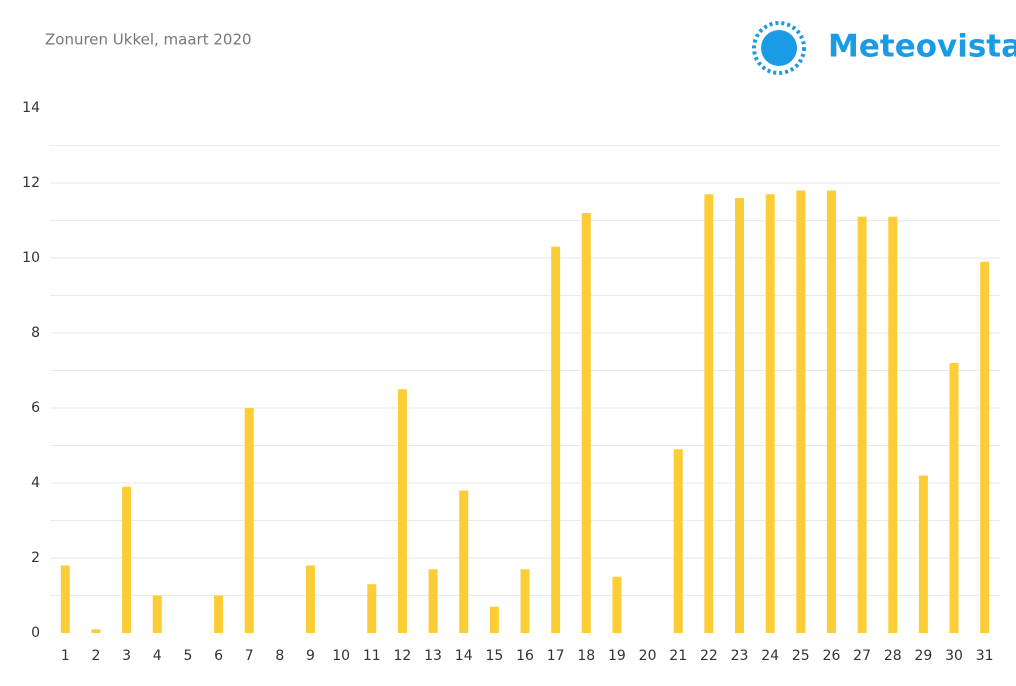 The width and height of the screenshot is (1016, 686). Describe the element at coordinates (96, 656) in the screenshot. I see `x-tick-label: 2` at that location.